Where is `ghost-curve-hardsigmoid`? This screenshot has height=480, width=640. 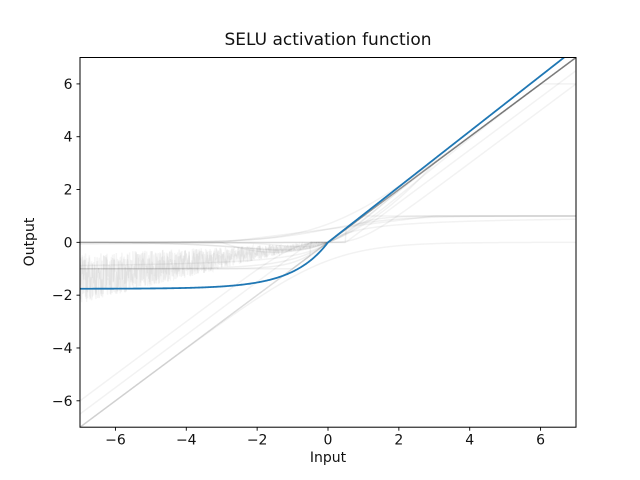 ghost-curve-hardsigmoid is located at coordinates (328, 229).